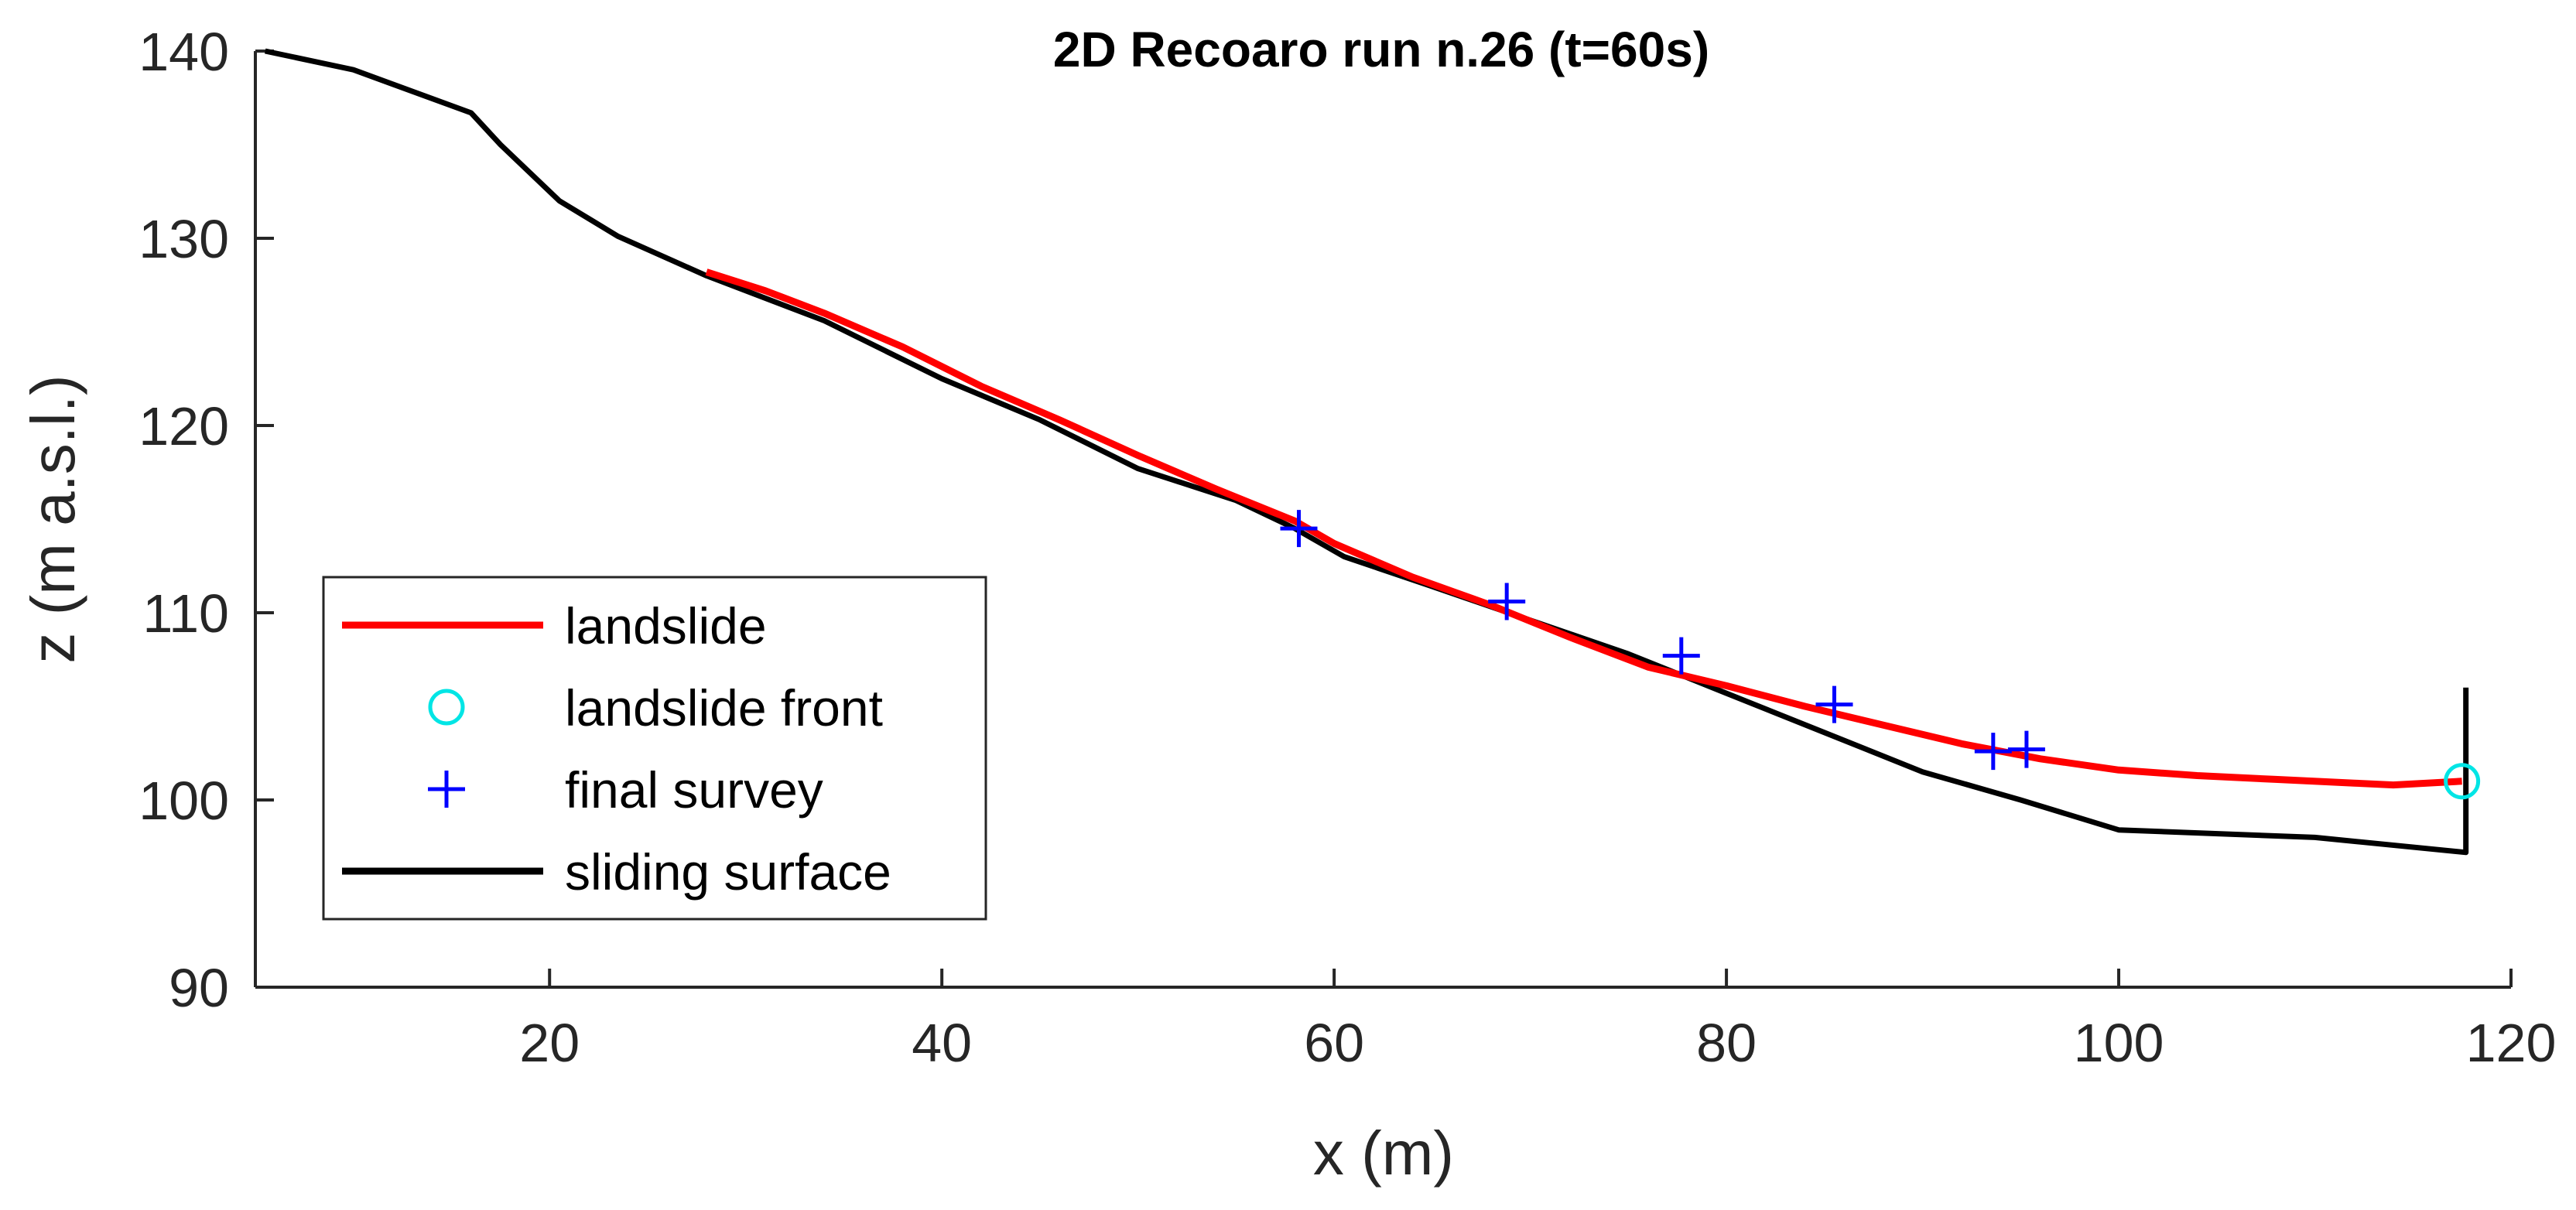 This screenshot has height=1210, width=2576. I want to click on legend-box, so click(655, 749).